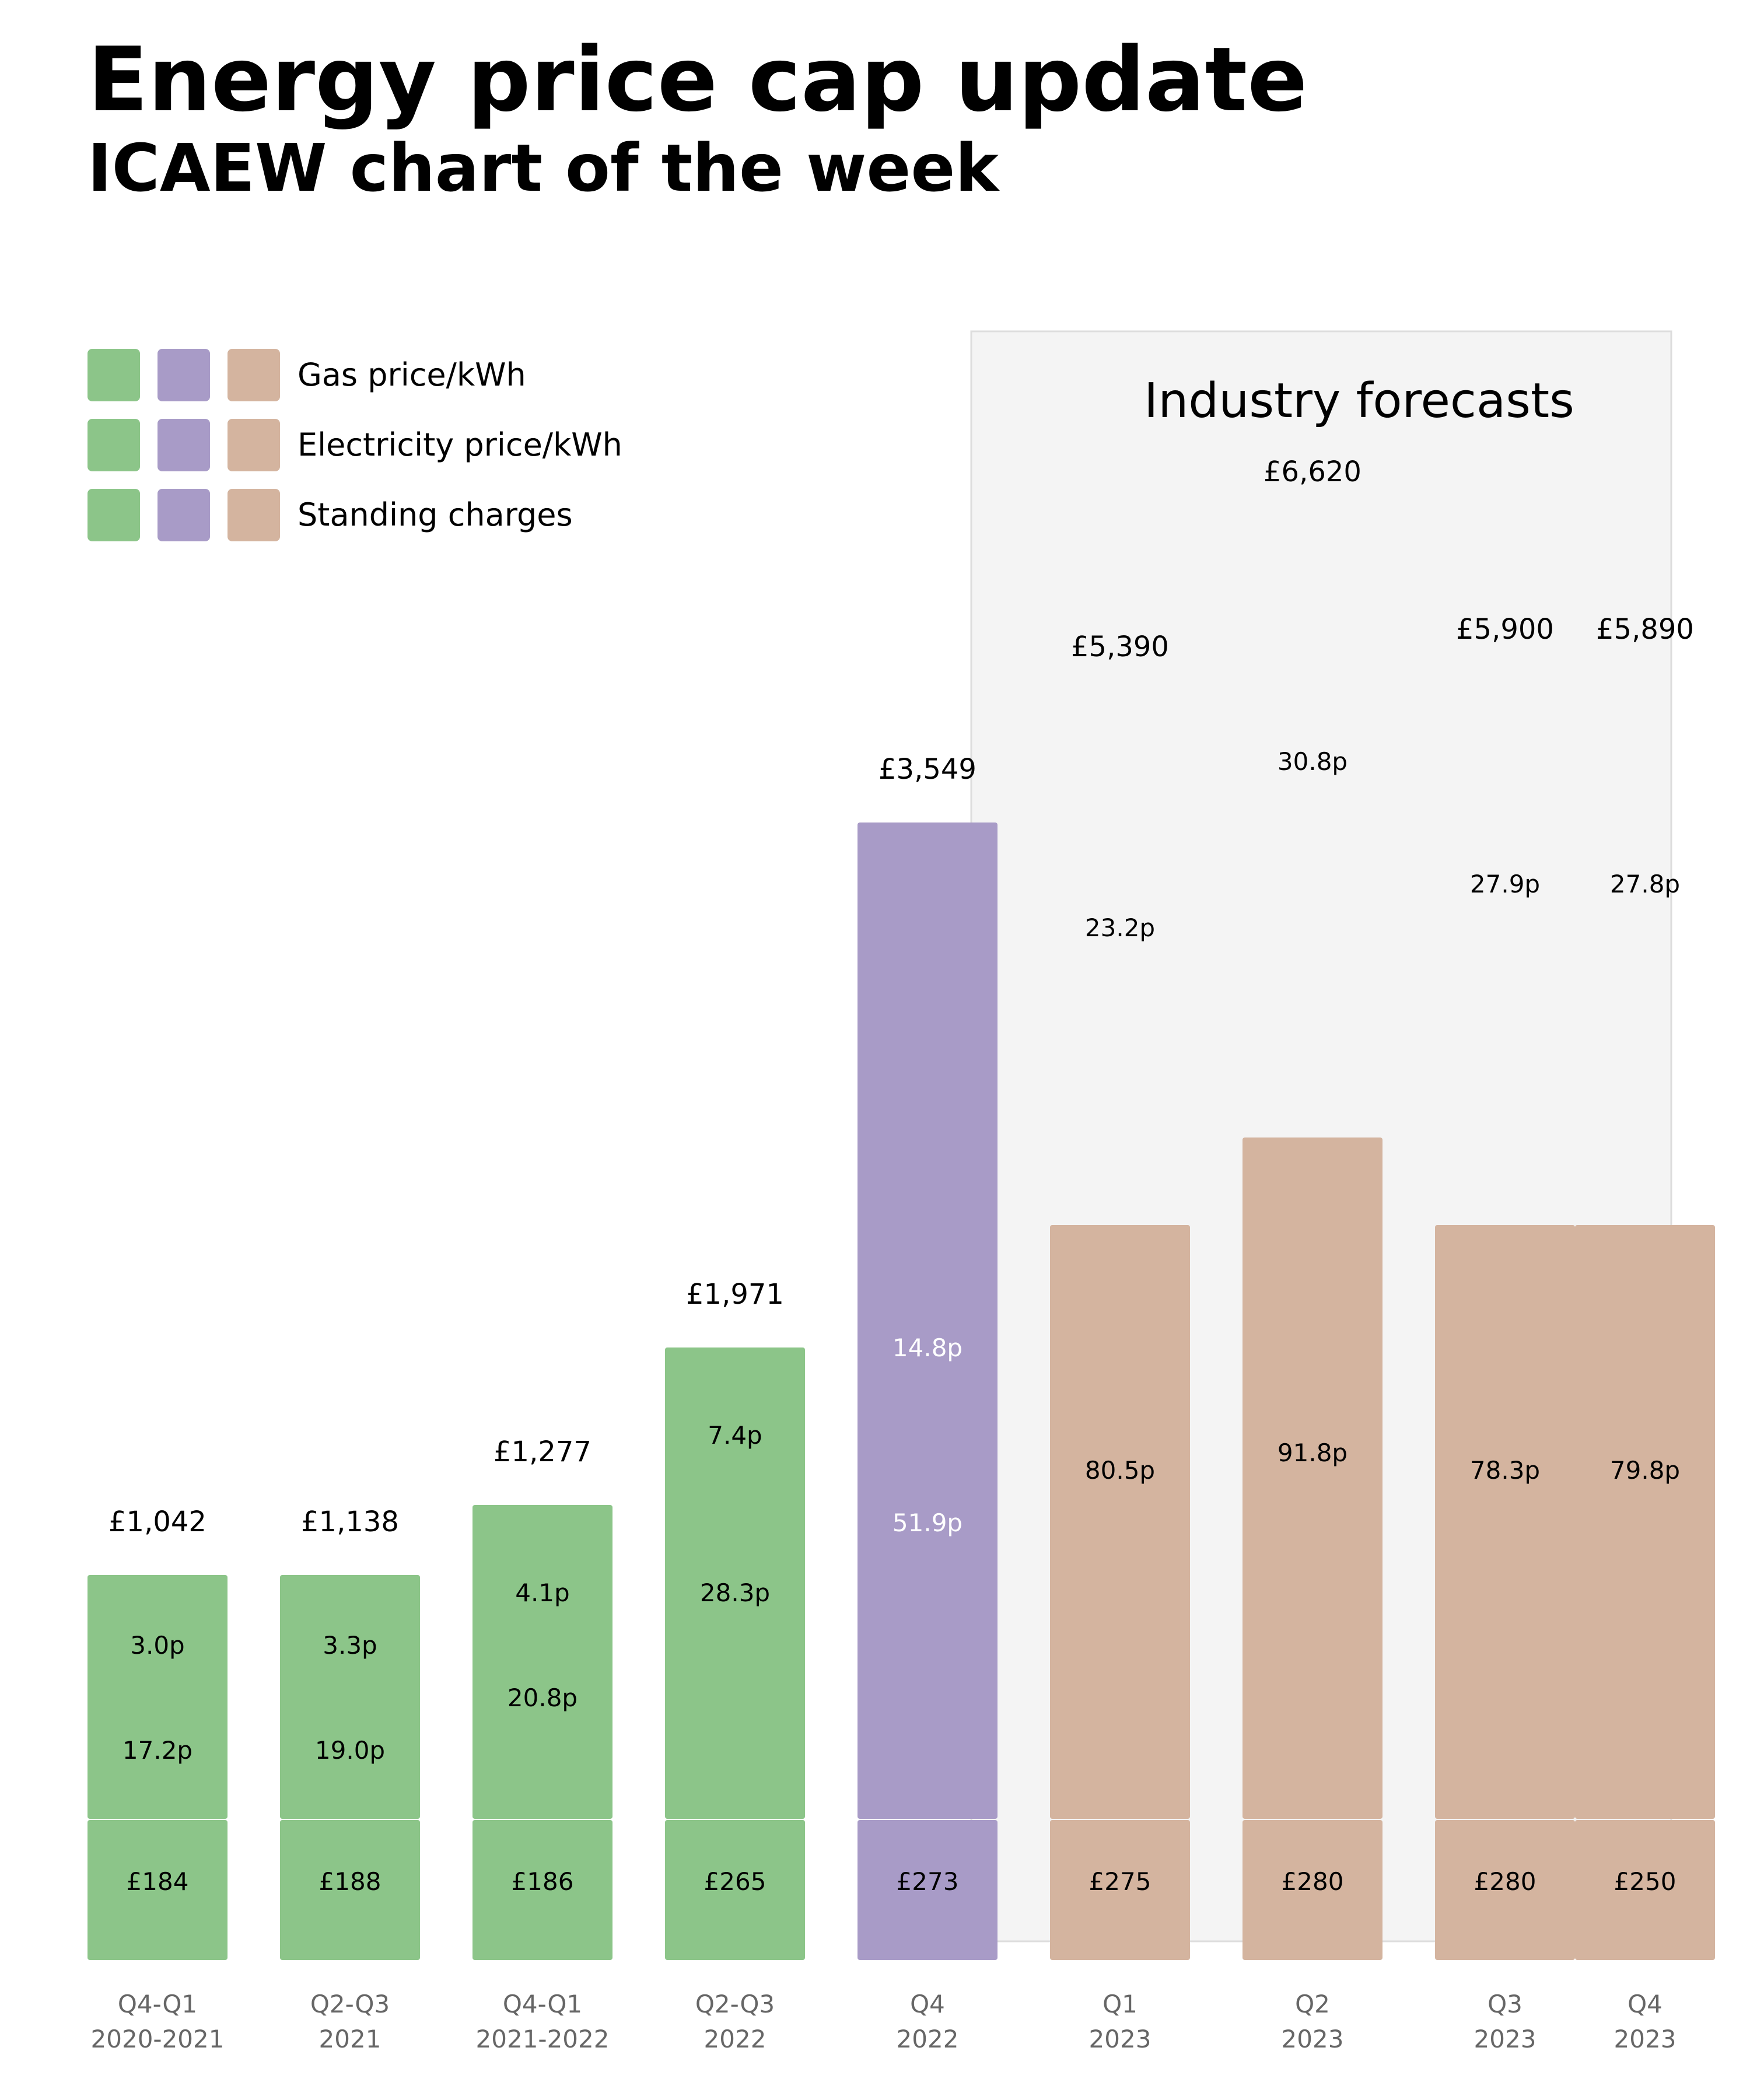 Image resolution: width=1750 pixels, height=2100 pixels. I want to click on bar-gas-price-label: 3.3p, so click(350, 1645).